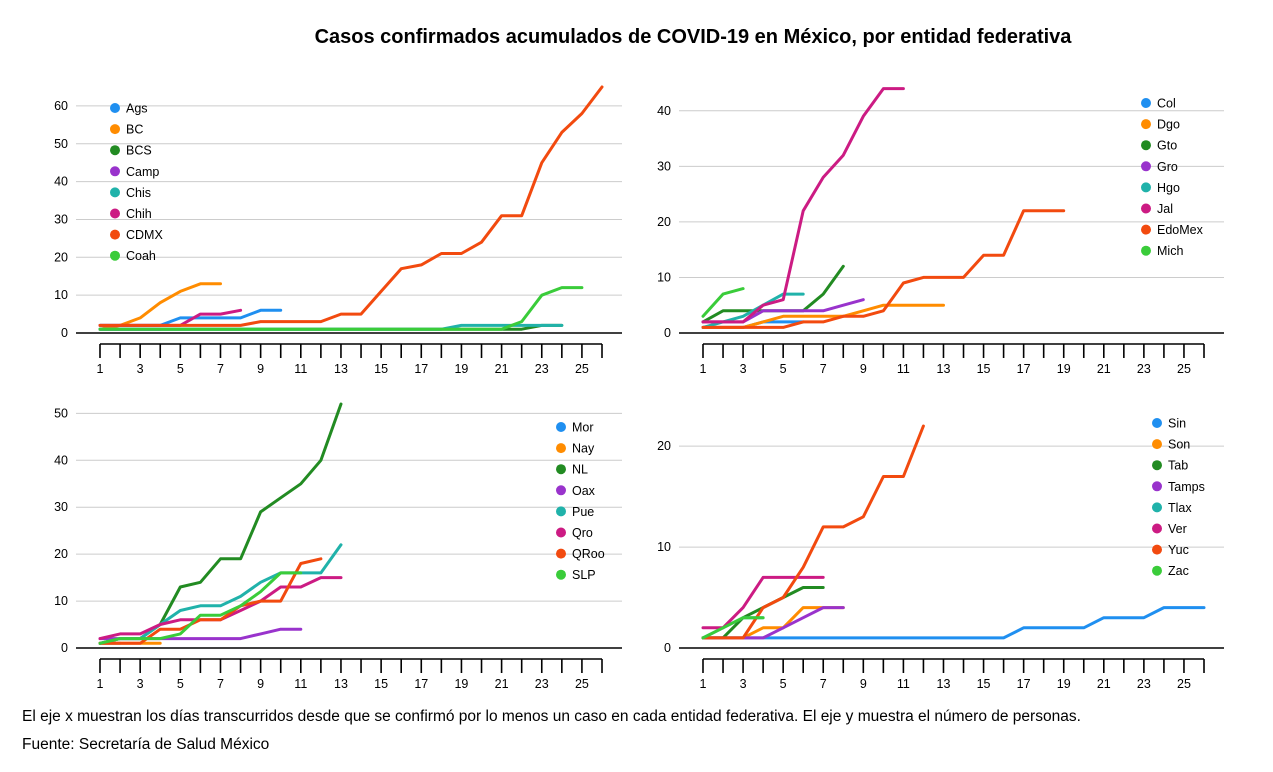 This screenshot has width=1273, height=772. I want to click on legend-label: Coah, so click(141, 256).